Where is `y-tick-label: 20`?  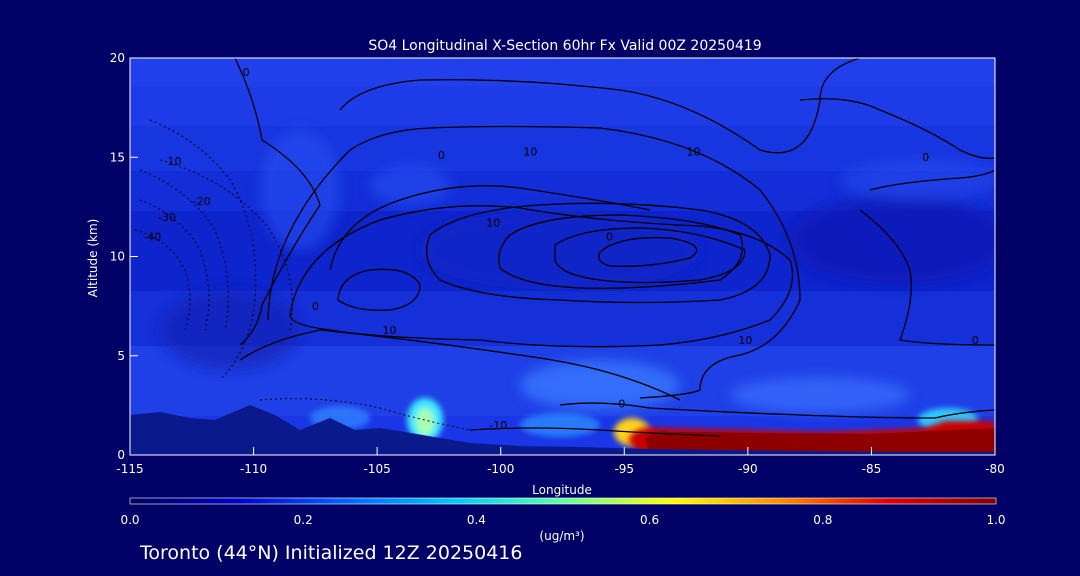 y-tick-label: 20 is located at coordinates (117, 58).